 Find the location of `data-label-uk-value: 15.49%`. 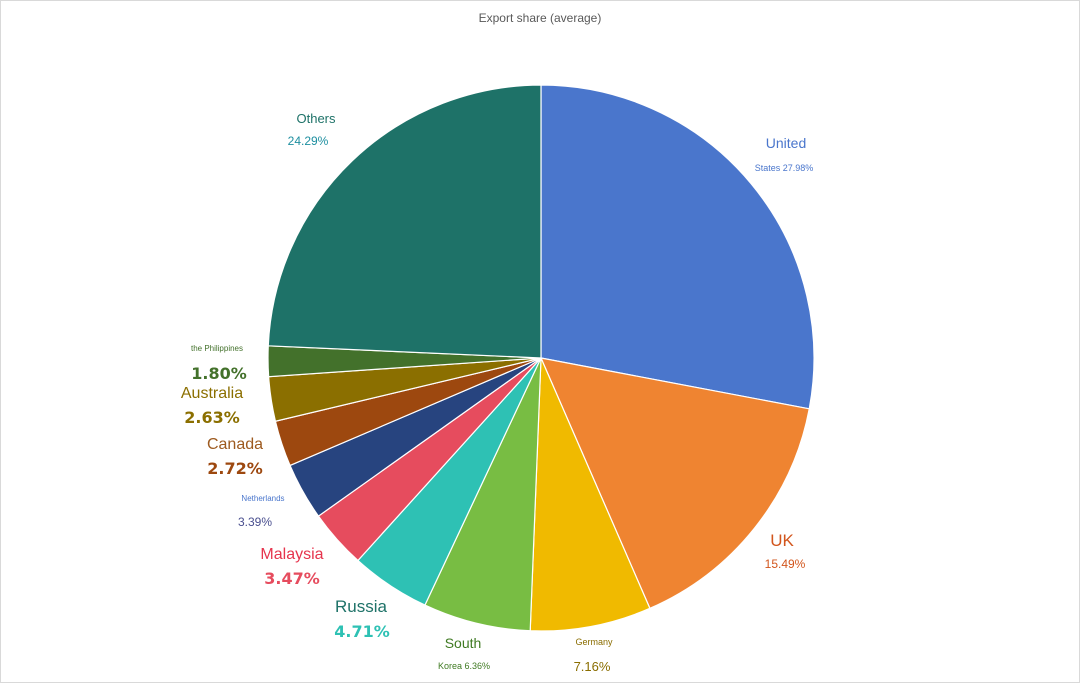

data-label-uk-value: 15.49% is located at coordinates (785, 564).